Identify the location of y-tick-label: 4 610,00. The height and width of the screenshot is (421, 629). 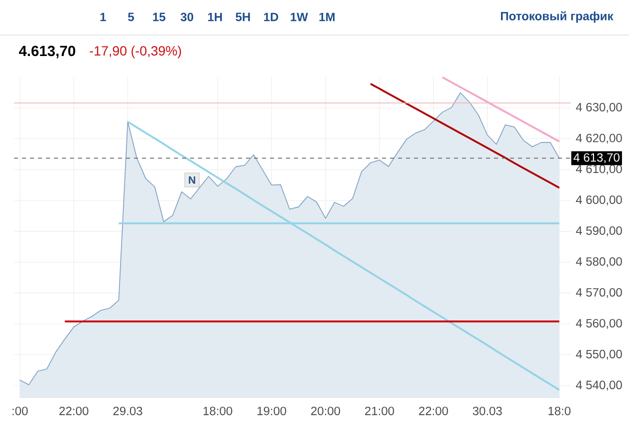
(599, 169).